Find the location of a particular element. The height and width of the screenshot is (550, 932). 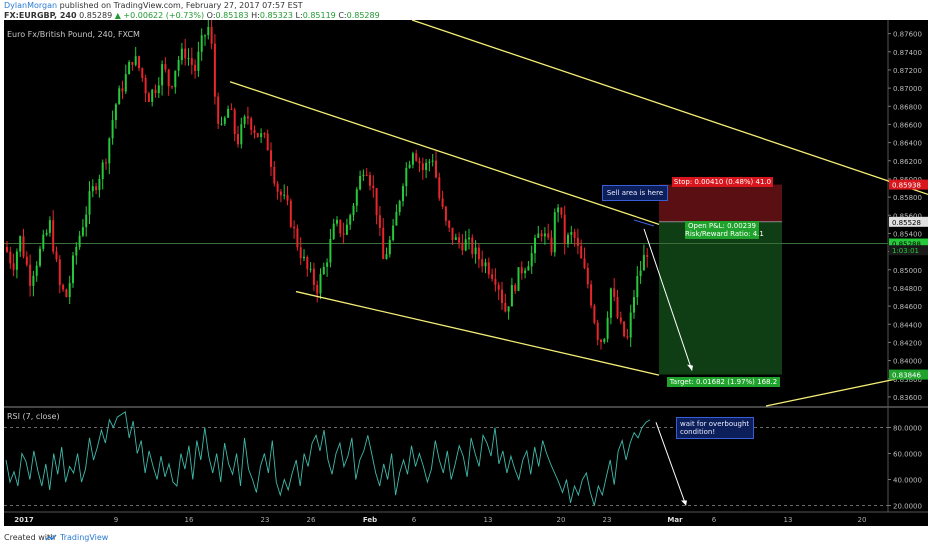

target-zone is located at coordinates (720, 298).